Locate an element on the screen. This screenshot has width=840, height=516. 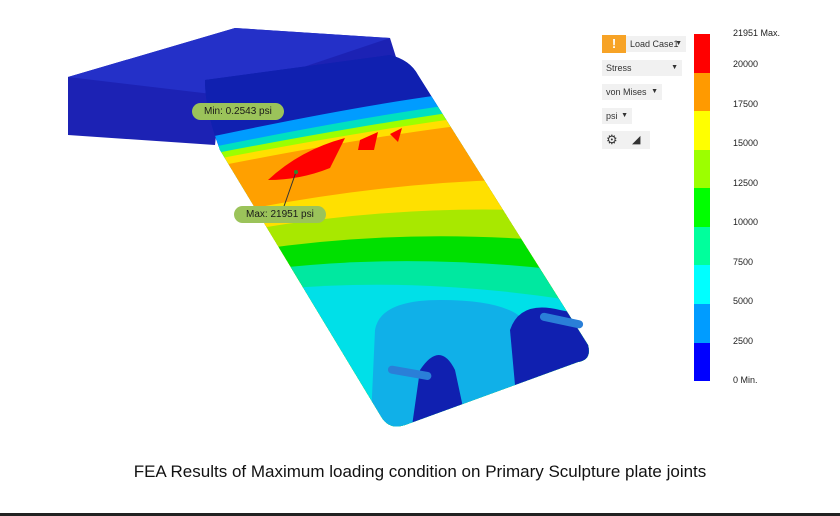
bottom-divider is located at coordinates (420, 514).